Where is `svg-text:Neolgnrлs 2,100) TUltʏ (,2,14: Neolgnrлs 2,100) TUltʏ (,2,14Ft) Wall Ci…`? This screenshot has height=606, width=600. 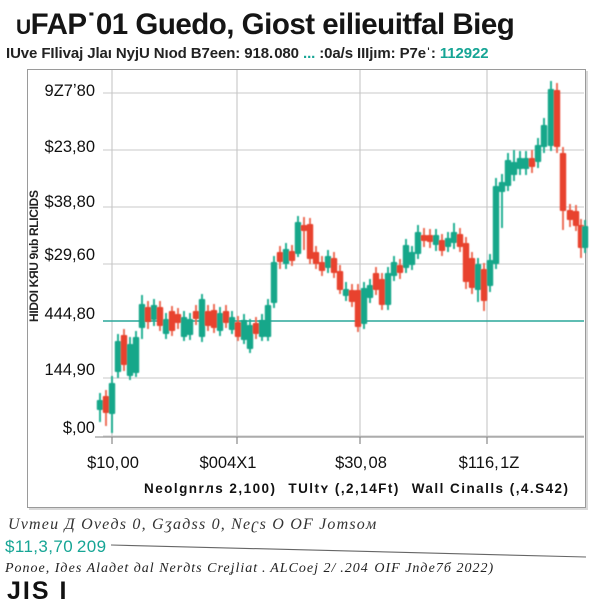 svg-text:Neolgnrлs 2,100) TUltʏ (,2,14: Neolgnrлs 2,100) TUltʏ (,2,14Ft) Wall Ci… is located at coordinates (356, 488).